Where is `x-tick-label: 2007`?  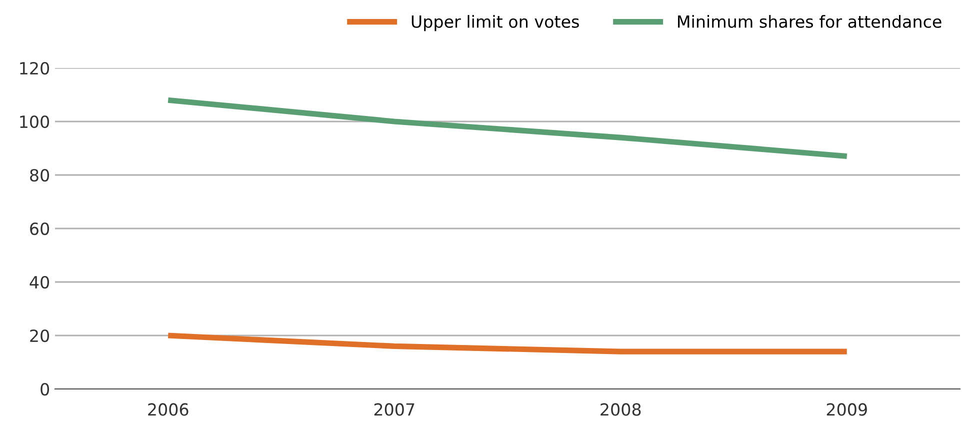 x-tick-label: 2007 is located at coordinates (394, 409).